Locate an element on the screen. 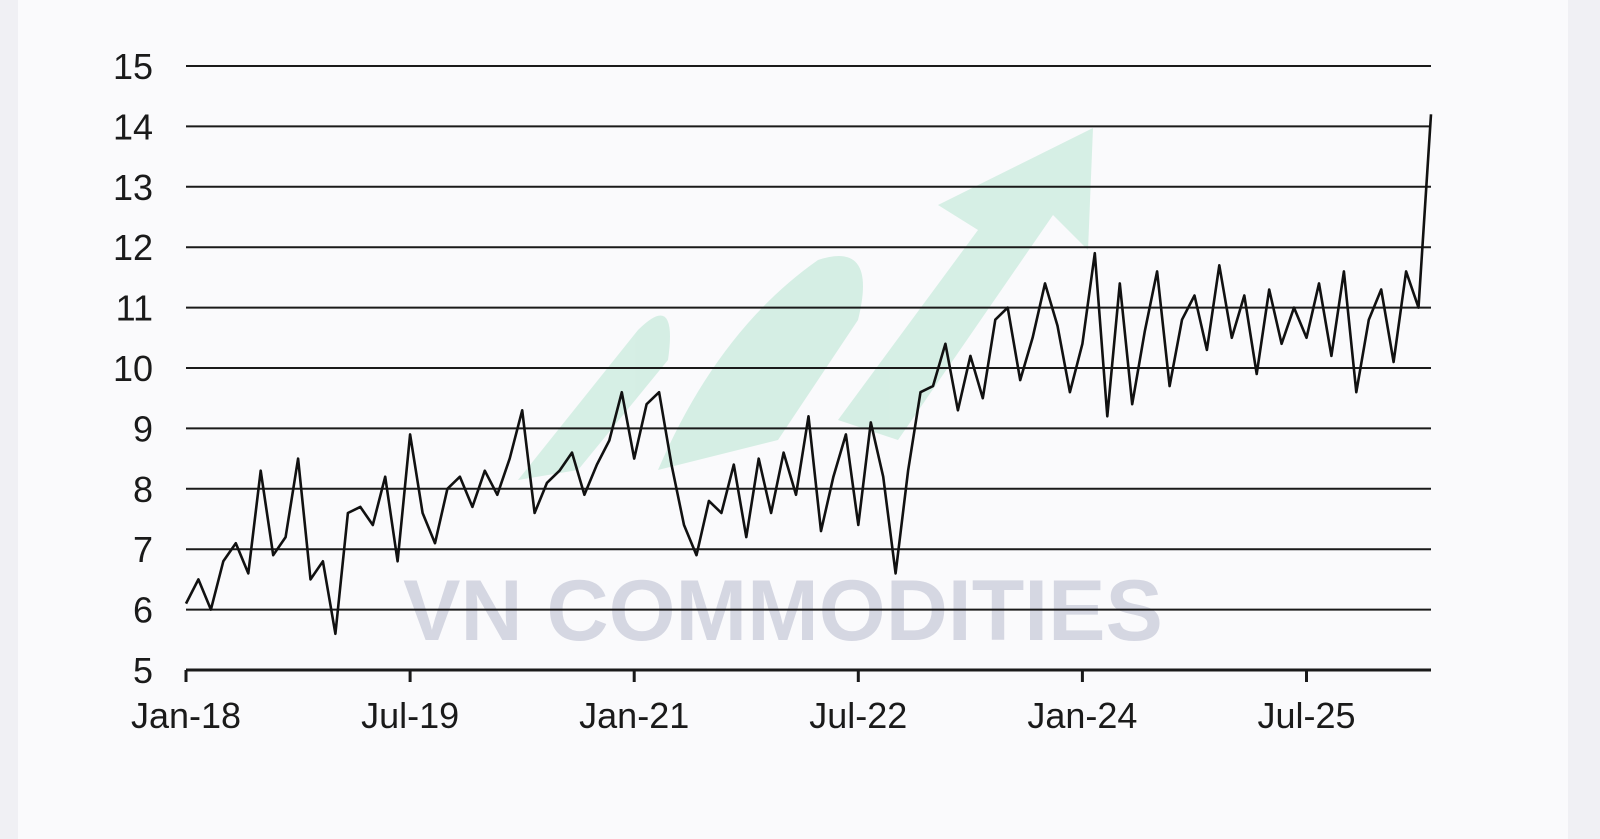  x-axis: Jan-18 Jul-19 Jan-21 Jul-22 Jan-24 Jul-25 is located at coordinates (781, 702).